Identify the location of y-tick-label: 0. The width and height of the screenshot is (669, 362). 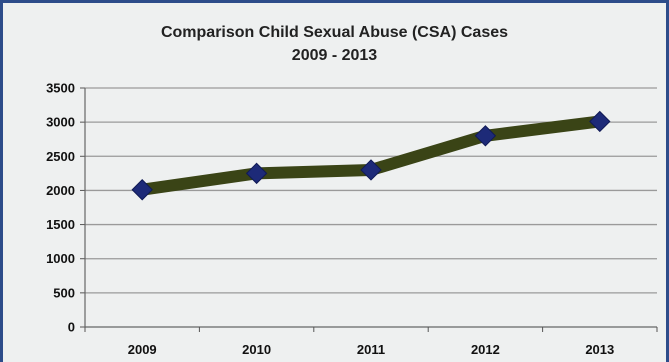
(71, 327).